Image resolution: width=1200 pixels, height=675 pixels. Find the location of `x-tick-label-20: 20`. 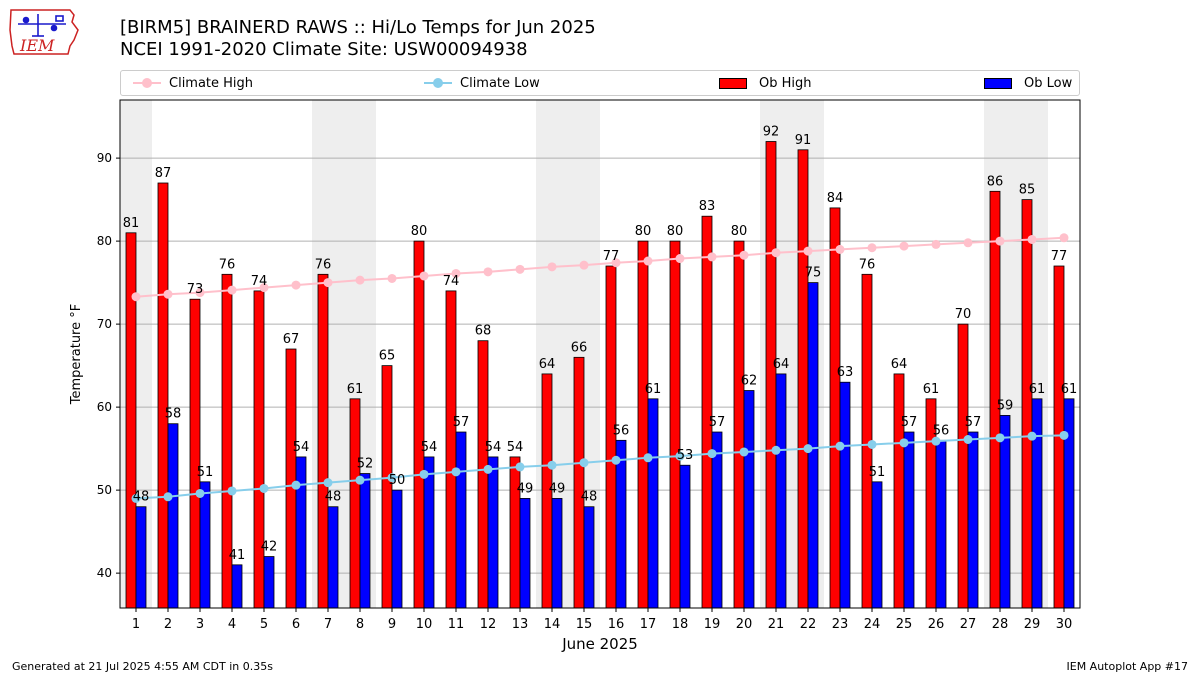

x-tick-label-20: 20 is located at coordinates (744, 624).